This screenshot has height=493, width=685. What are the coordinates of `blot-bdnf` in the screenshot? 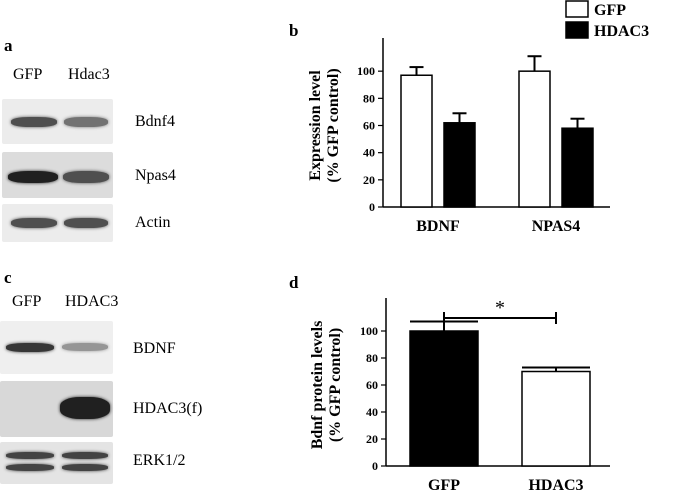 It's located at (56, 347).